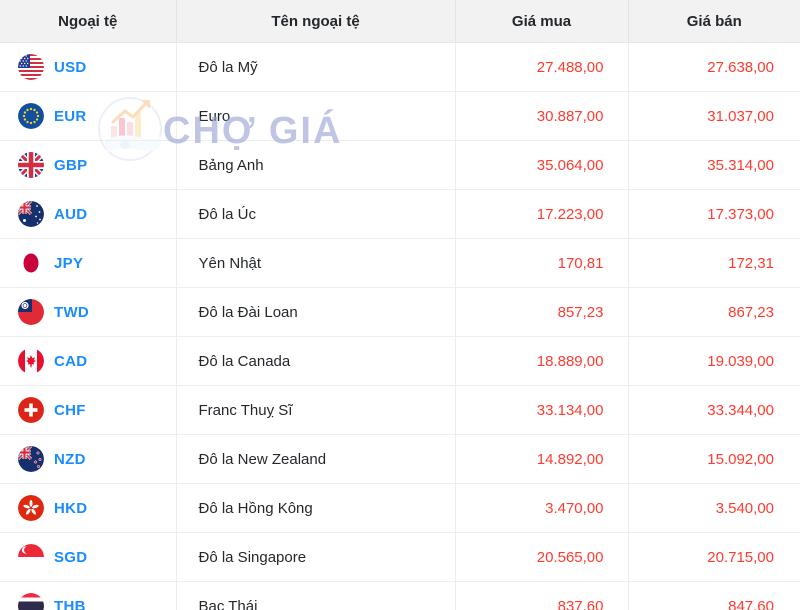 The image size is (800, 610). What do you see at coordinates (70, 410) in the screenshot?
I see `currency-code-label: CHF` at bounding box center [70, 410].